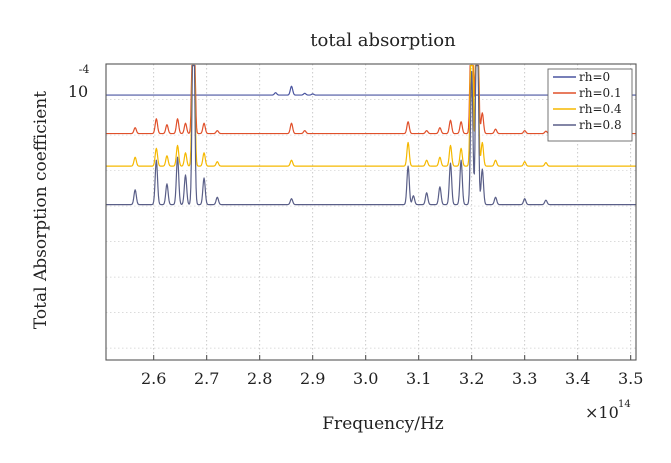 This screenshot has height=463, width=671. I want to click on x-tick-label-4: 3.0, so click(365, 378).